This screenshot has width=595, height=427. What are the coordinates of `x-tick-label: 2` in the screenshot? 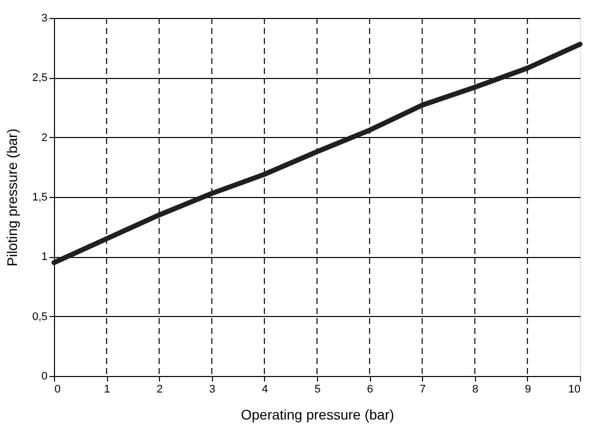 It's located at (159, 390).